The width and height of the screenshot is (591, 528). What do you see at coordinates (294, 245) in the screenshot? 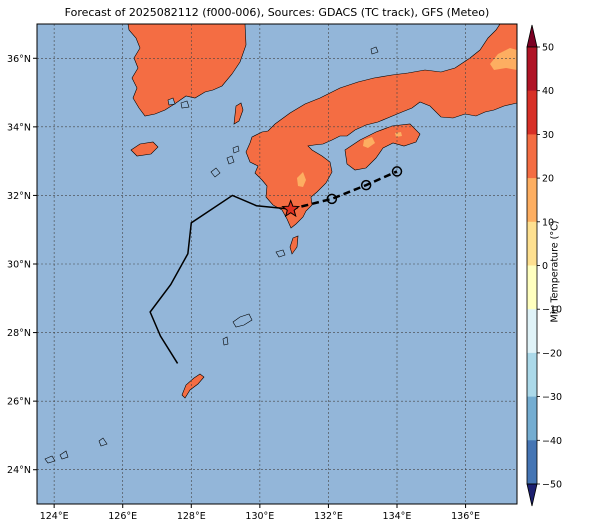
I see `tanegashima-island` at bounding box center [294, 245].